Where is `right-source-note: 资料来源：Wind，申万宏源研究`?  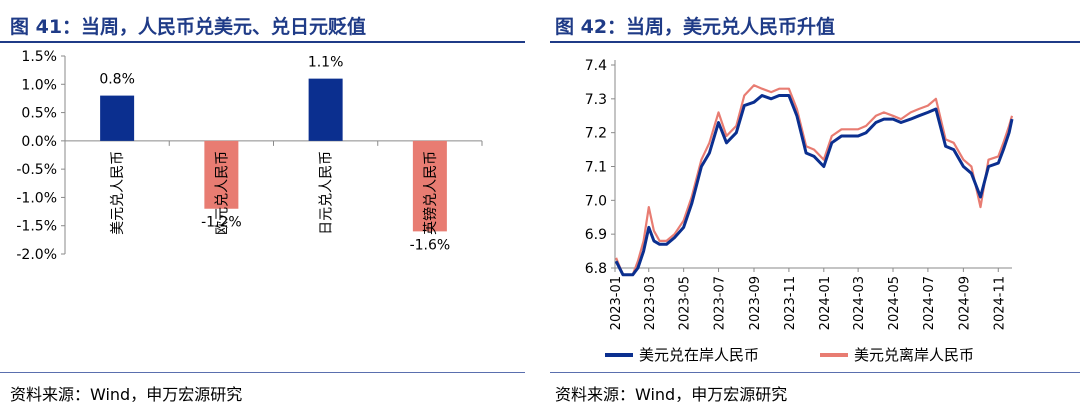
right-source-note: 资料来源：Wind，申万宏源研究 is located at coordinates (671, 394).